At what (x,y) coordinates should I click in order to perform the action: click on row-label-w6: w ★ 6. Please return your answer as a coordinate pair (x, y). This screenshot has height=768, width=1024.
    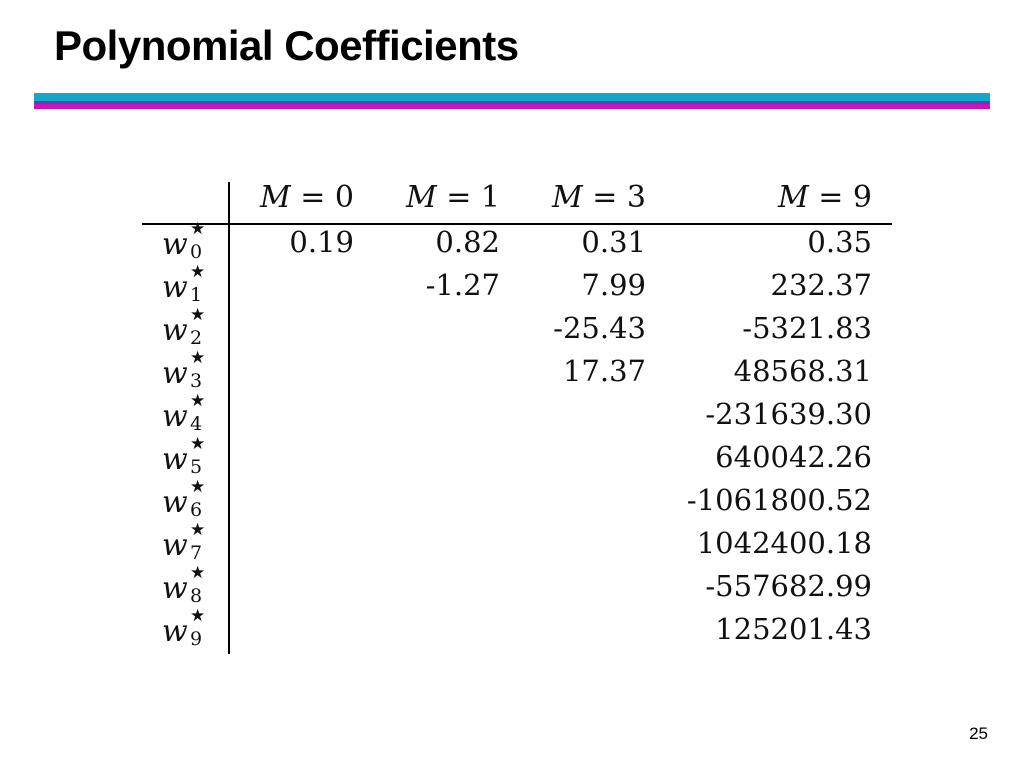
    Looking at the image, I should click on (192, 501).